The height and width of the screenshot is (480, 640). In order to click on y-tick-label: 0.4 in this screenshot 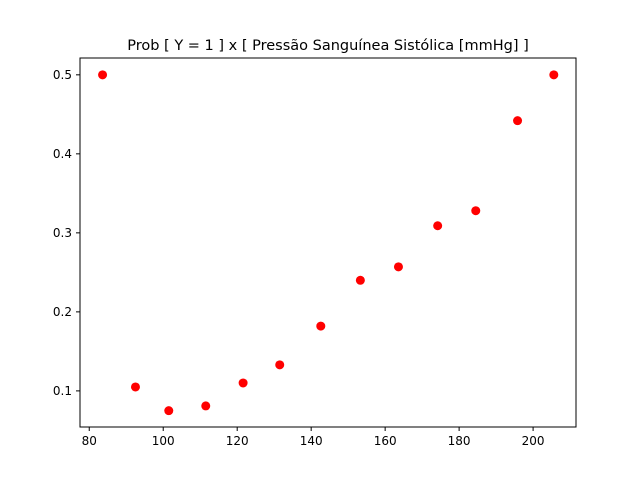, I will do `click(62, 154)`.